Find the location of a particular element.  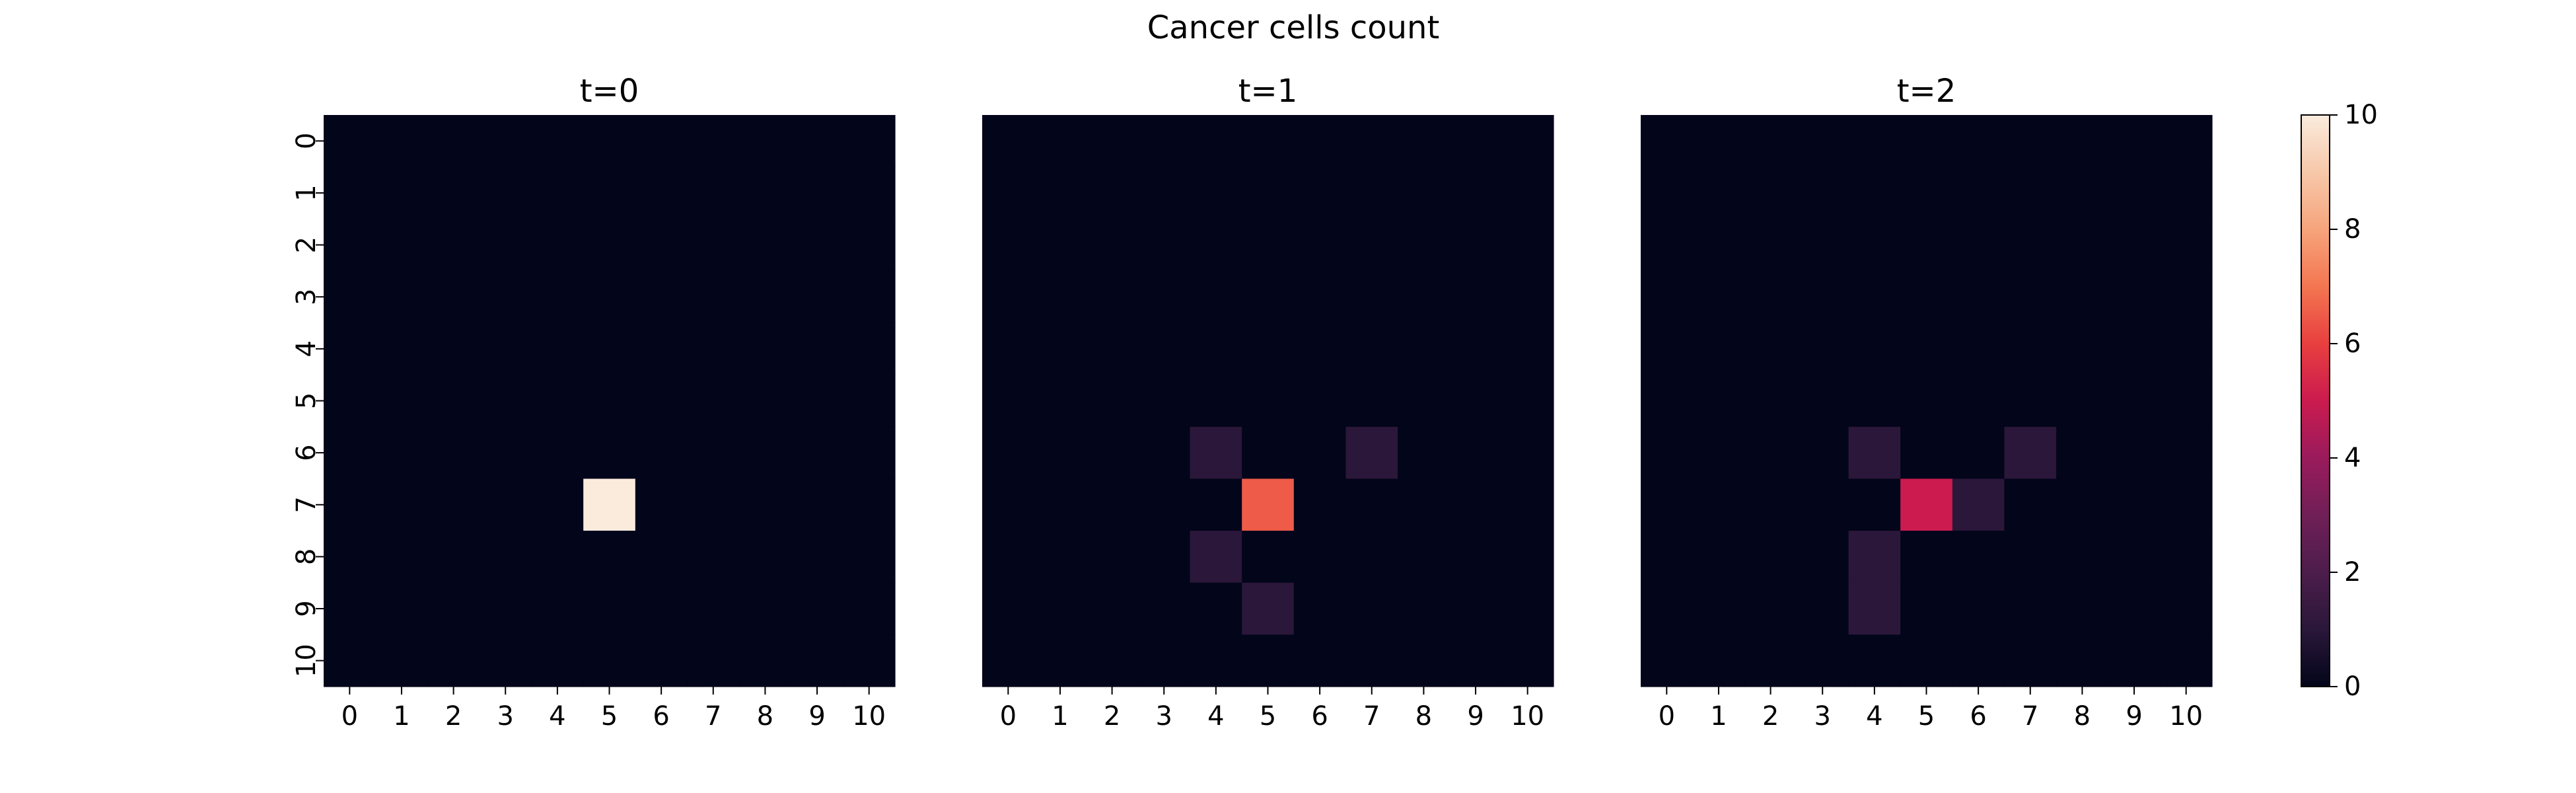

x-tick-label: 4 is located at coordinates (1215, 717).